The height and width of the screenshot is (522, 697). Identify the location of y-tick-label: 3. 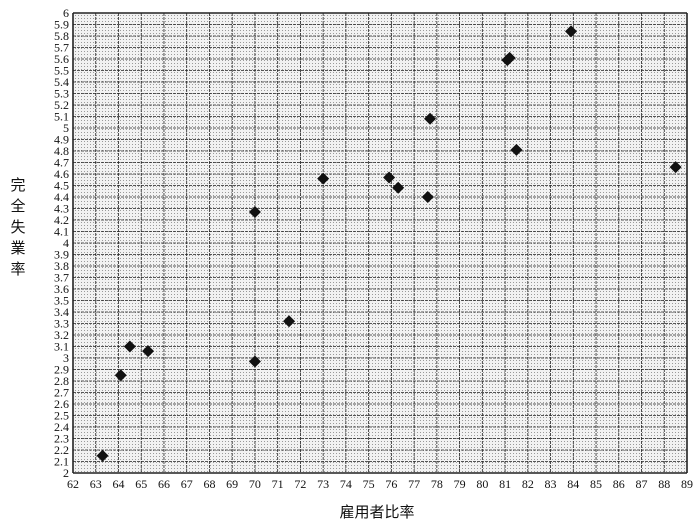
(66, 358).